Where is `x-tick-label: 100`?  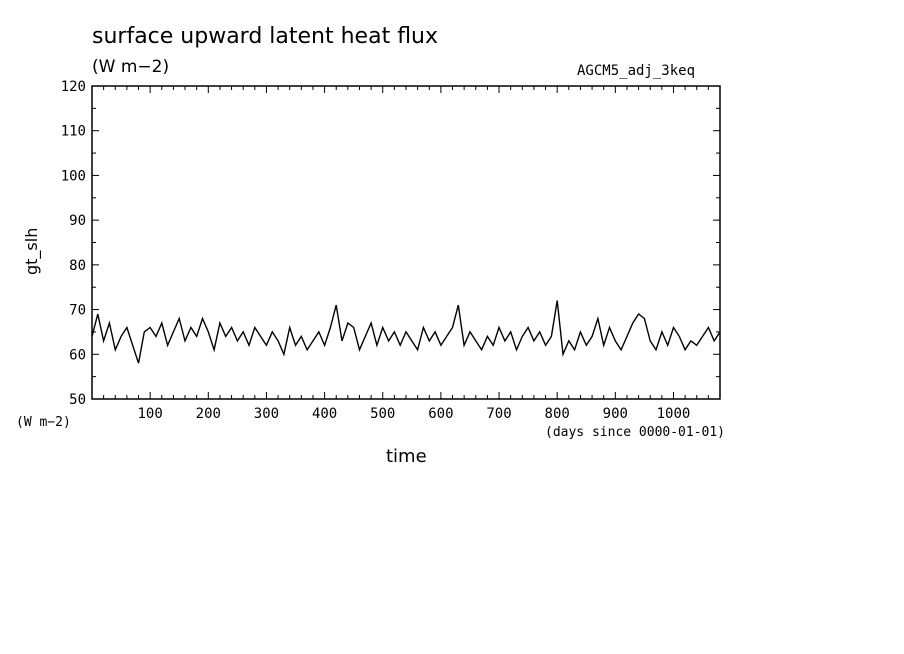
x-tick-label: 100 is located at coordinates (149, 414).